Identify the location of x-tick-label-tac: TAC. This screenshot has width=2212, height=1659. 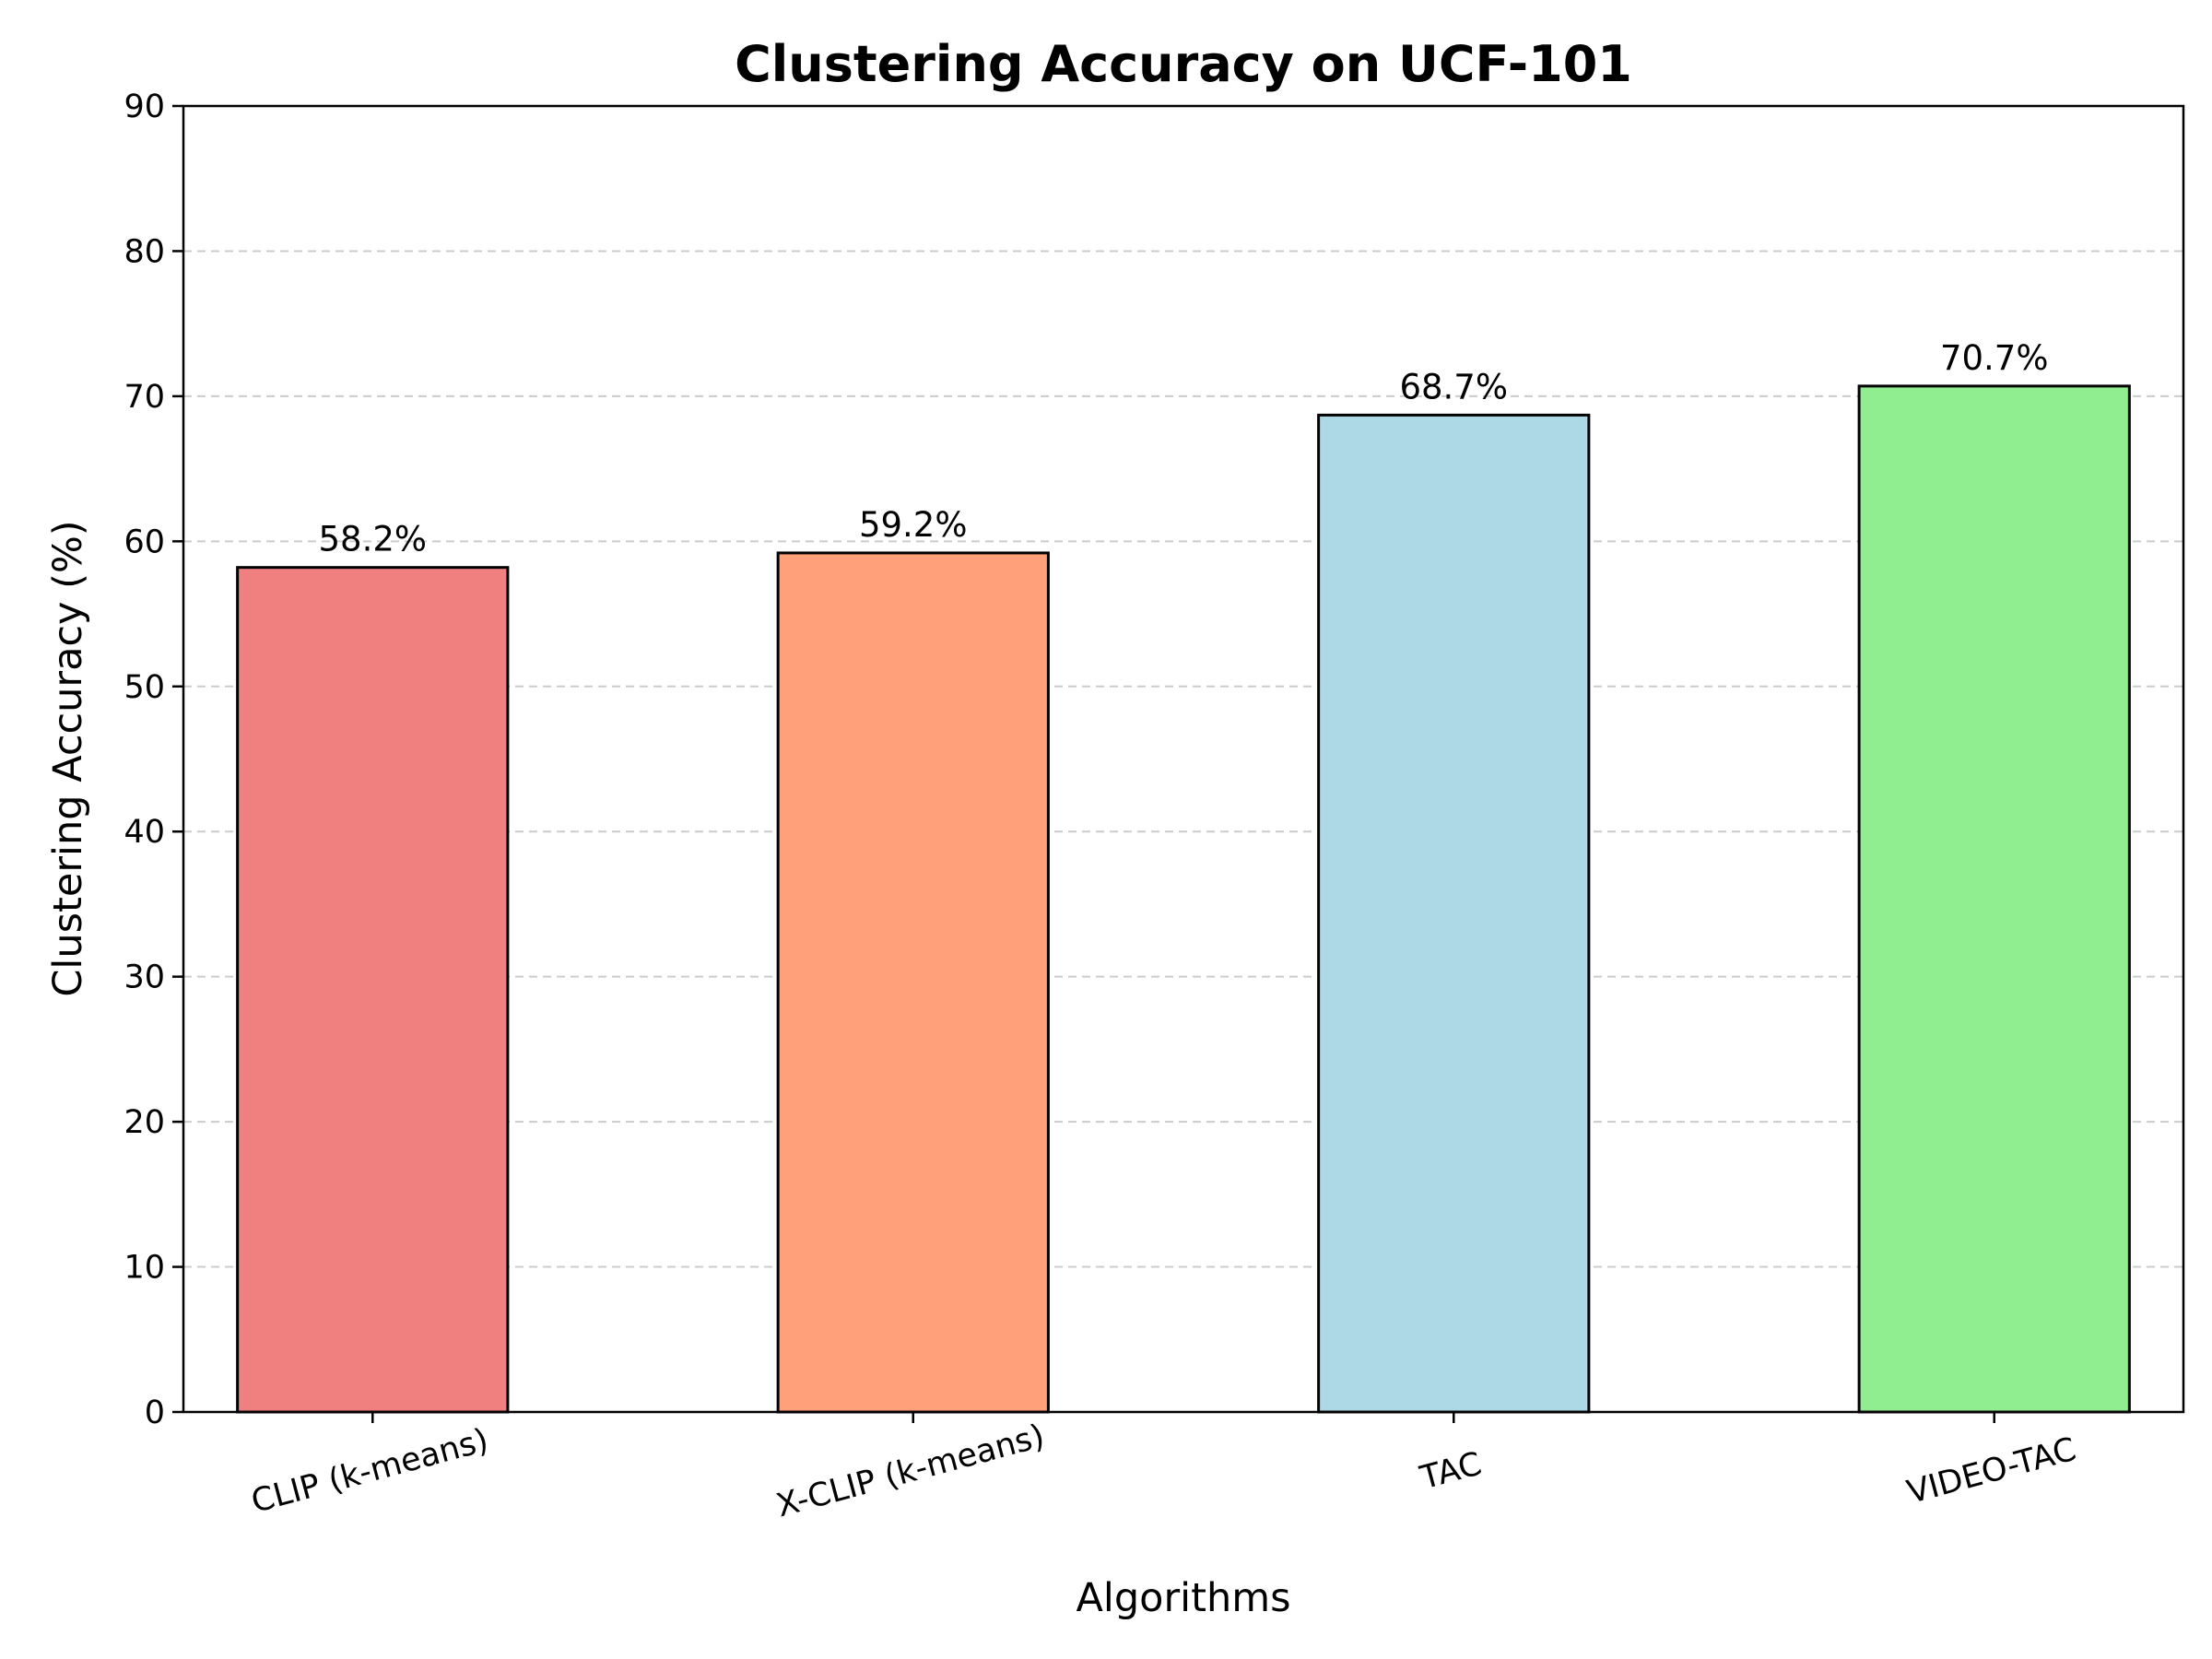
(1450, 1471).